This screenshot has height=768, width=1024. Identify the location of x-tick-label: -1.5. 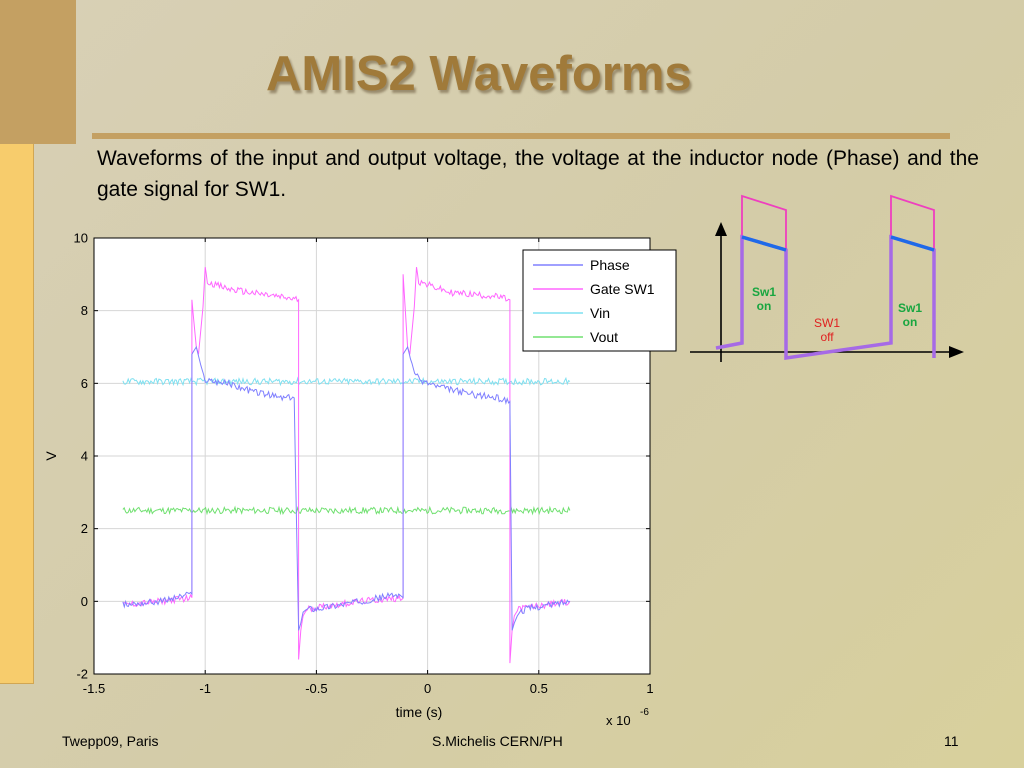
(94, 688).